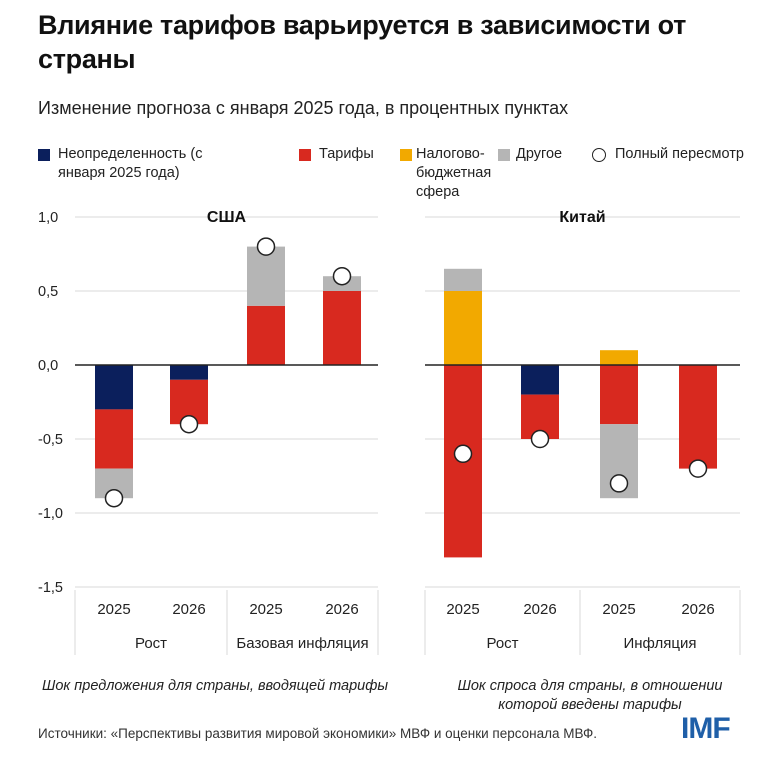 Image resolution: width=774 pixels, height=774 pixels. Describe the element at coordinates (706, 728) in the screenshot. I see `imf-logo: IMF` at that location.